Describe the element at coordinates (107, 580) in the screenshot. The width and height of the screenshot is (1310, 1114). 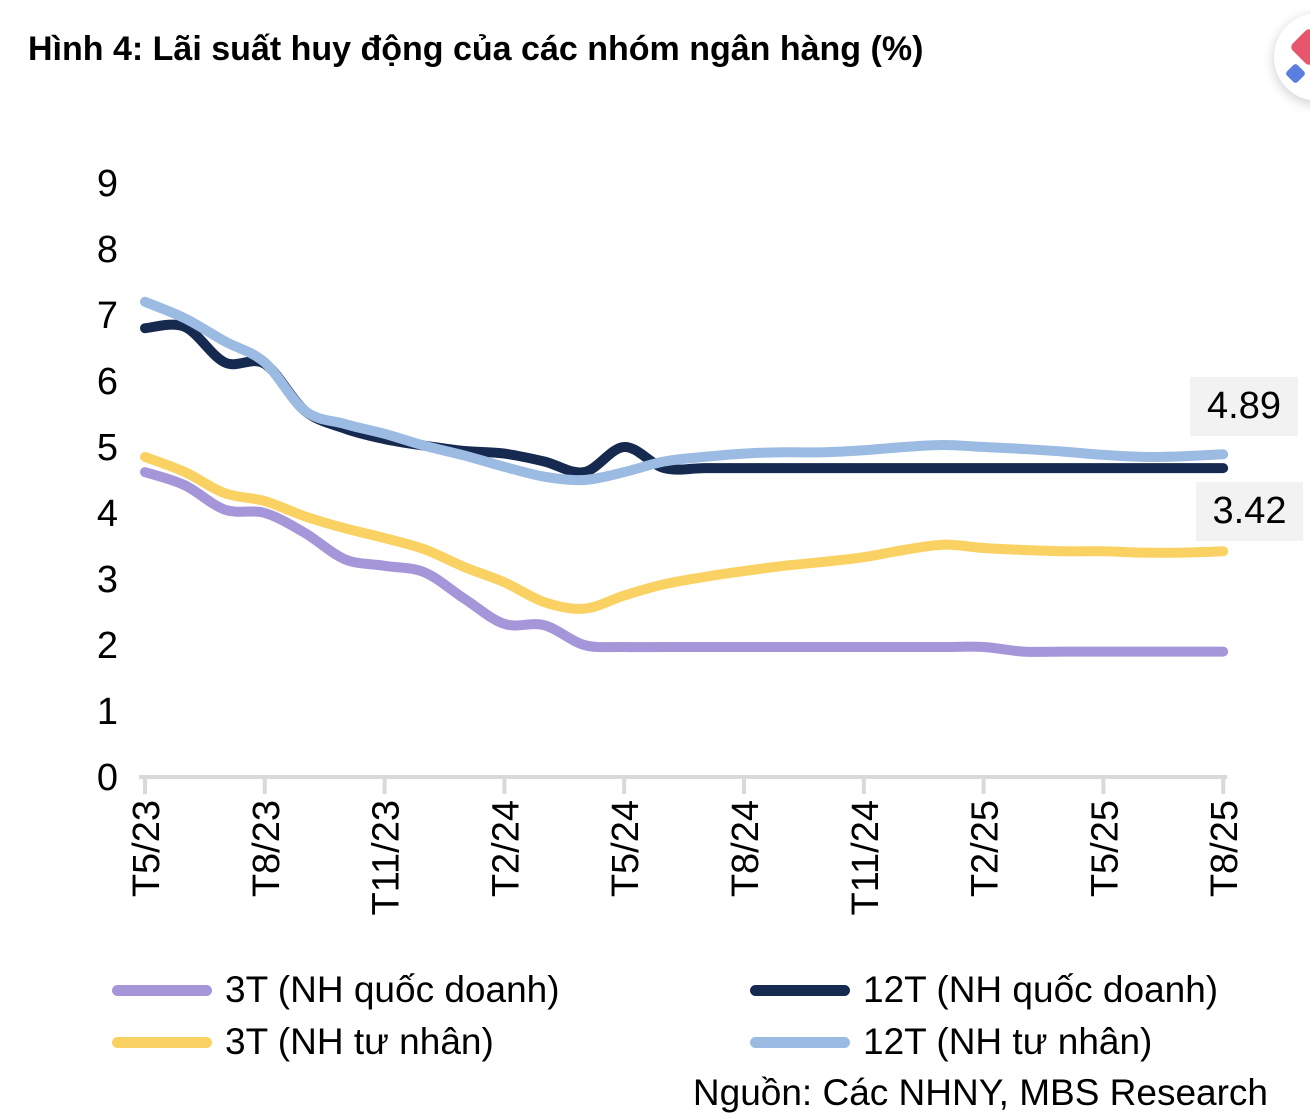
I see `y-tick-label: 3` at that location.